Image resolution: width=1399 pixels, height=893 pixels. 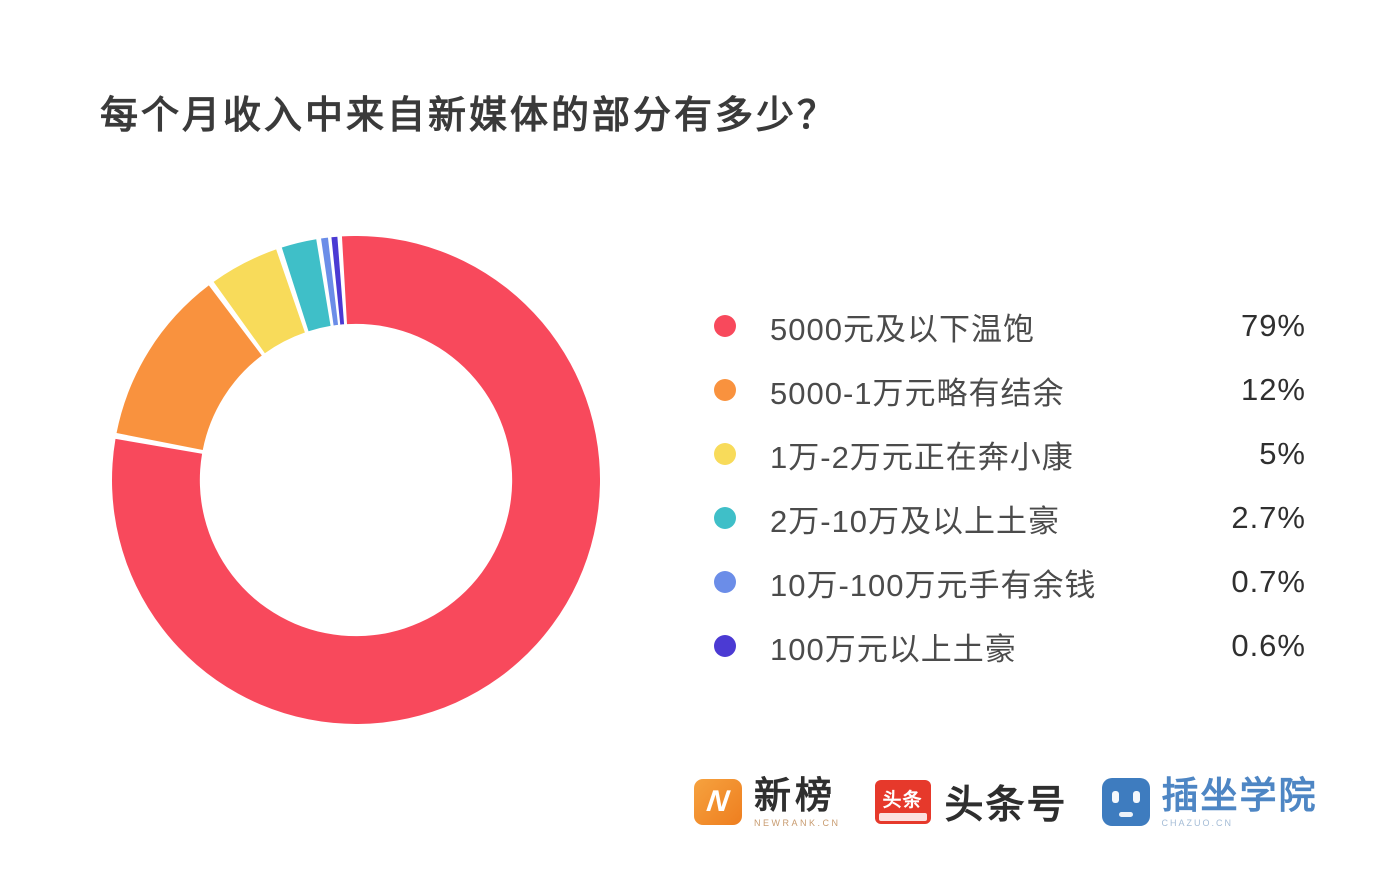 I want to click on toutiao-logo-icon: 头条, so click(x=902, y=802).